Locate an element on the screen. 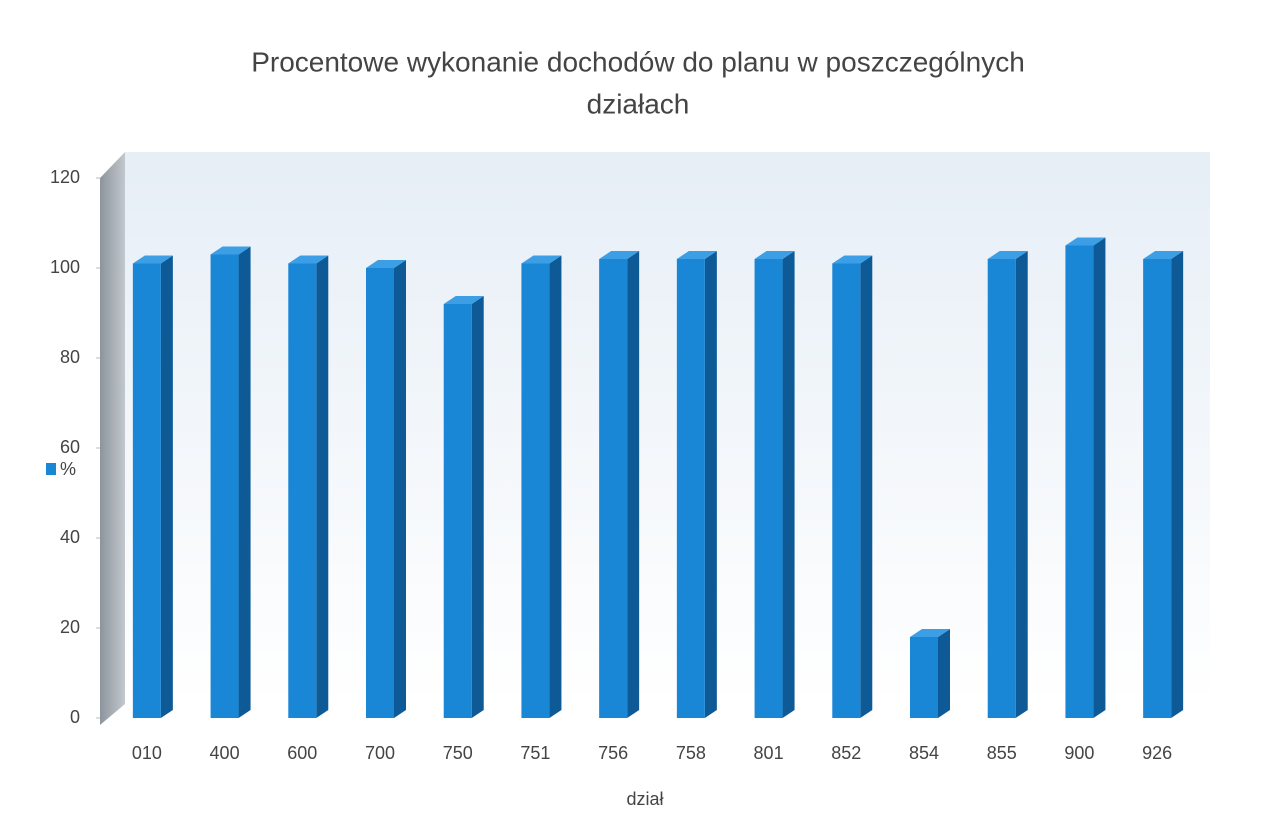 This screenshot has width=1276, height=839. y-tick-label: 60 is located at coordinates (70, 447).